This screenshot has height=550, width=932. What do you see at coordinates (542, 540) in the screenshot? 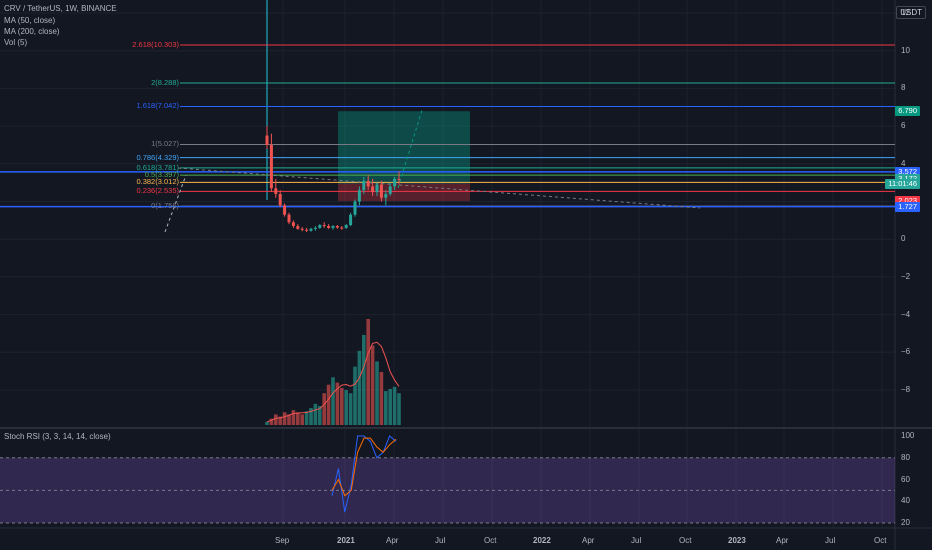
I see `time-axis-label: 2022` at bounding box center [542, 540].